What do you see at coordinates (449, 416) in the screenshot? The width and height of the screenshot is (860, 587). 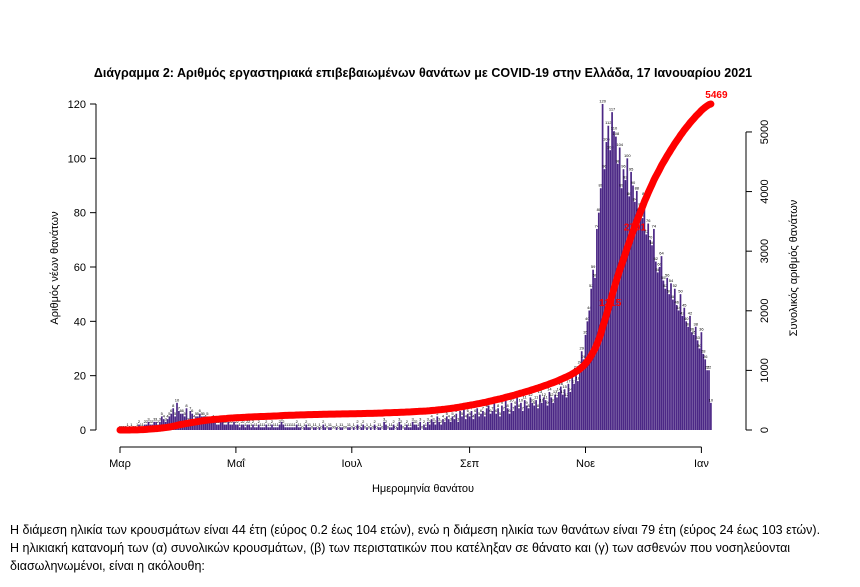 I see `bar-value-label: 4` at bounding box center [449, 416].